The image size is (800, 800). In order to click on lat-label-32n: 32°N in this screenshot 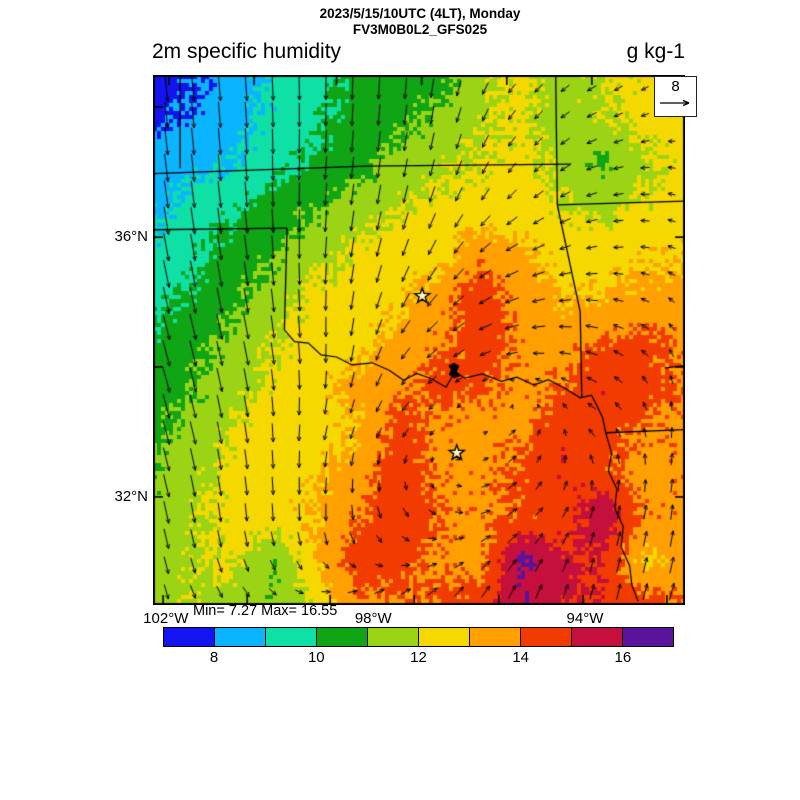, I will do `click(131, 496)`.